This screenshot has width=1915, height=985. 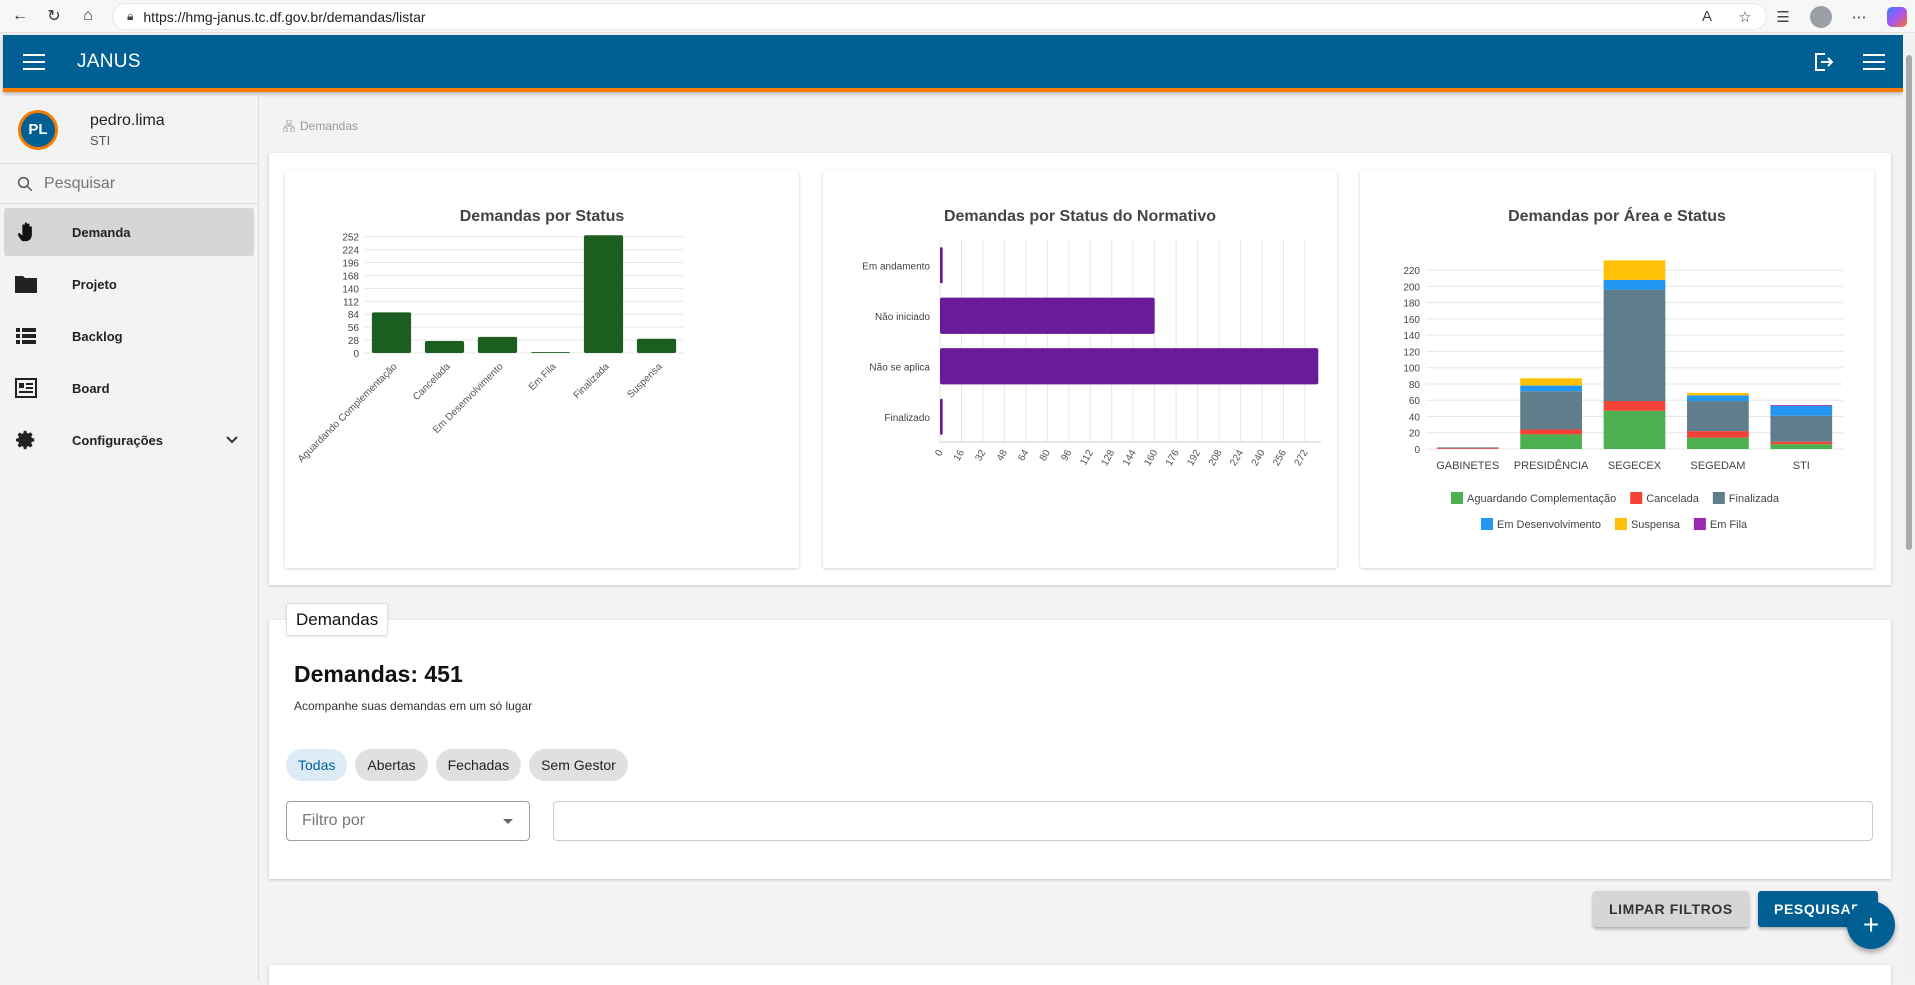 What do you see at coordinates (1023, 456) in the screenshot?
I see `x-tick-label: 64` at bounding box center [1023, 456].